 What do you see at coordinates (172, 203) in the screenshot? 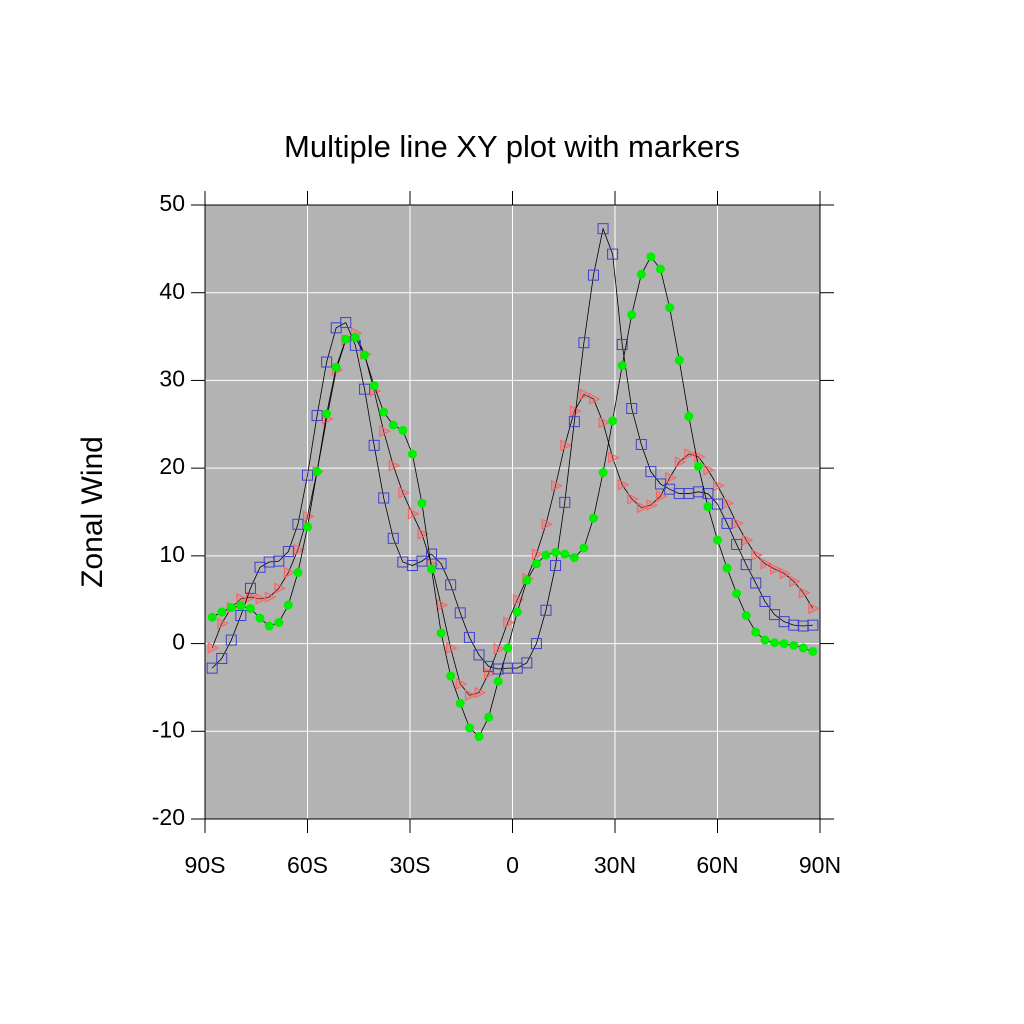
I see `y-tick-label: 50` at bounding box center [172, 203].